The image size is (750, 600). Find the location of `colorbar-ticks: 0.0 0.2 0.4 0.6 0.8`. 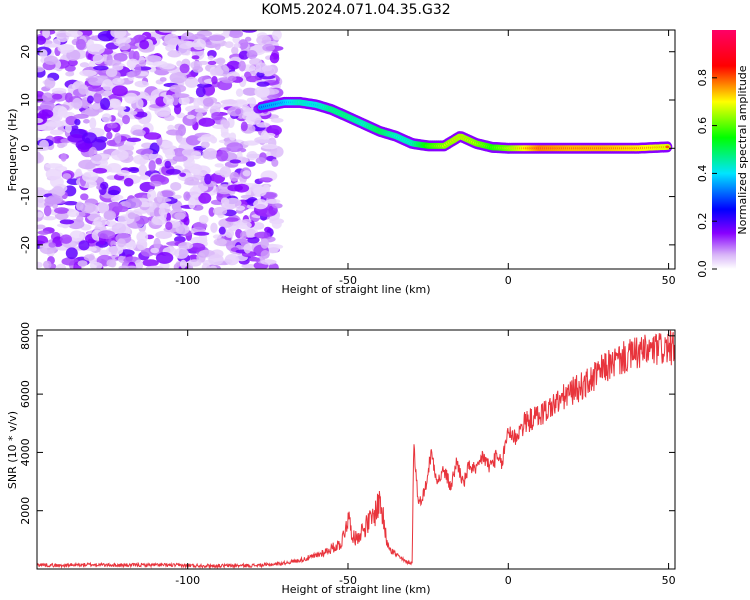

colorbar-ticks: 0.0 0.2 0.4 0.6 0.8 is located at coordinates (706, 173).